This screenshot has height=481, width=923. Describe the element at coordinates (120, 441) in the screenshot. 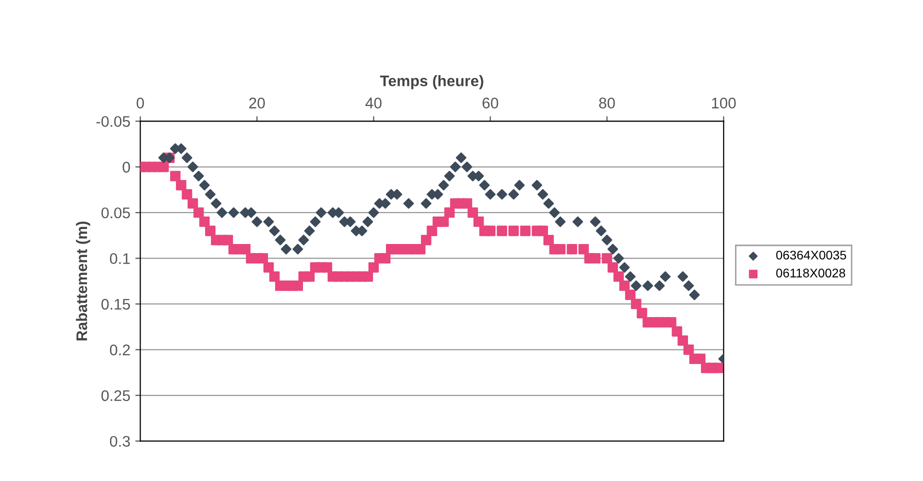

I see `y-tick-label: 0.3` at that location.